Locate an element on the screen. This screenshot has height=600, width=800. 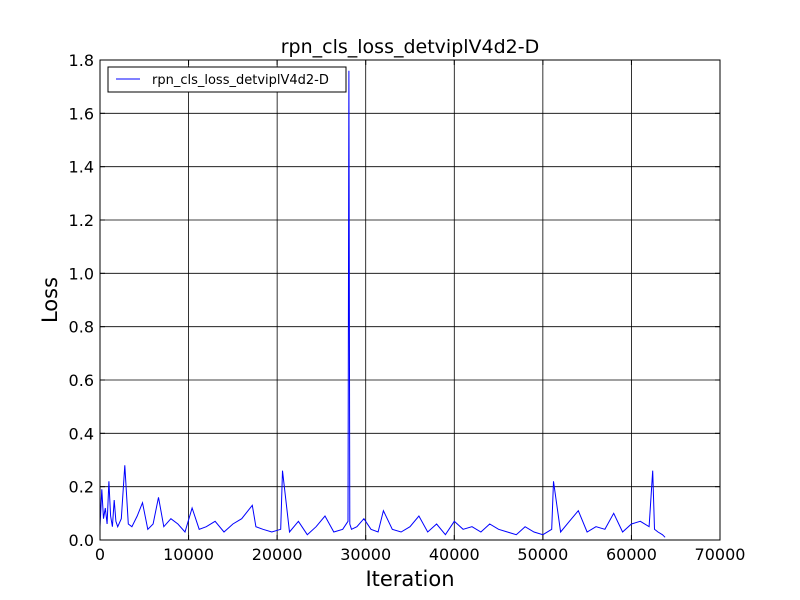
x-tick-label: 50000 is located at coordinates (542, 554).